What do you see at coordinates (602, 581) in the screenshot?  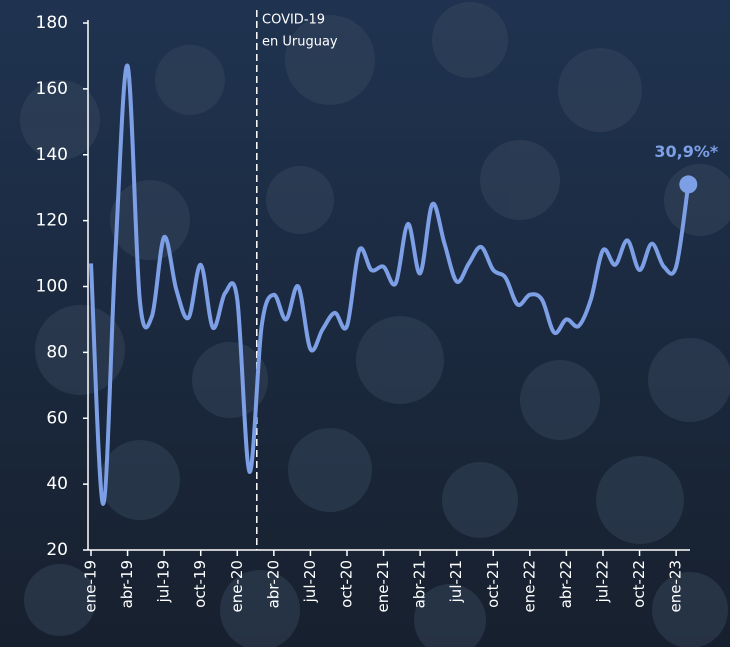 I see `x-tick-label: jul-22` at bounding box center [602, 581].